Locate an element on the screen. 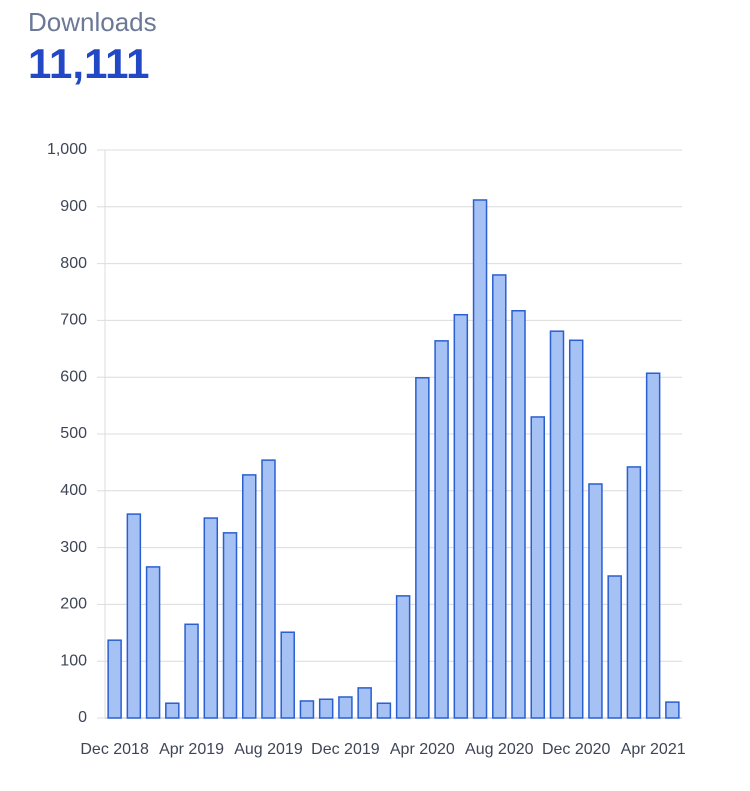  x-tick-label: Apr 2019 is located at coordinates (191, 749).